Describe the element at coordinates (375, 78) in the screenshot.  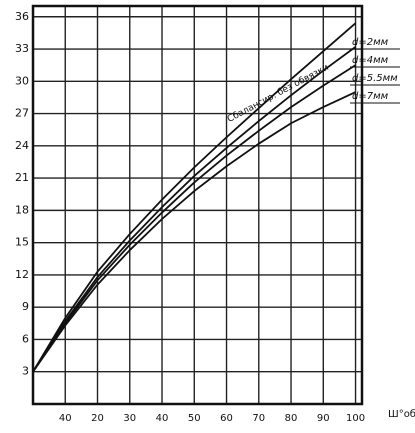
I see `legend-label: d=5.5мм` at that location.